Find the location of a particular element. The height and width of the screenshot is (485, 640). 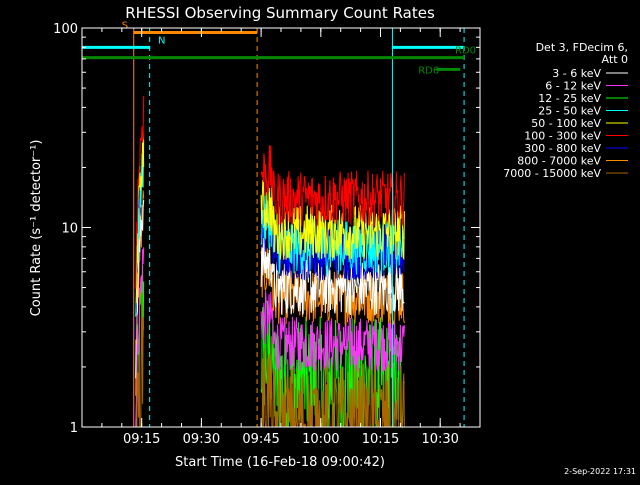

y-tick-label-2: 100 is located at coordinates (65, 29).